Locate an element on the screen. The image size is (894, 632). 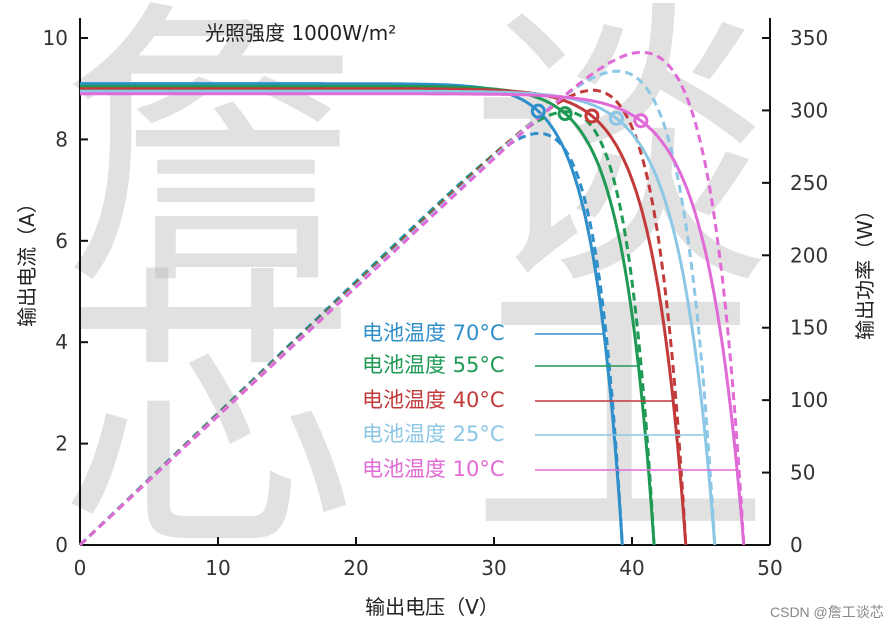
y-right-tick-label-7: 350 is located at coordinates (809, 38).